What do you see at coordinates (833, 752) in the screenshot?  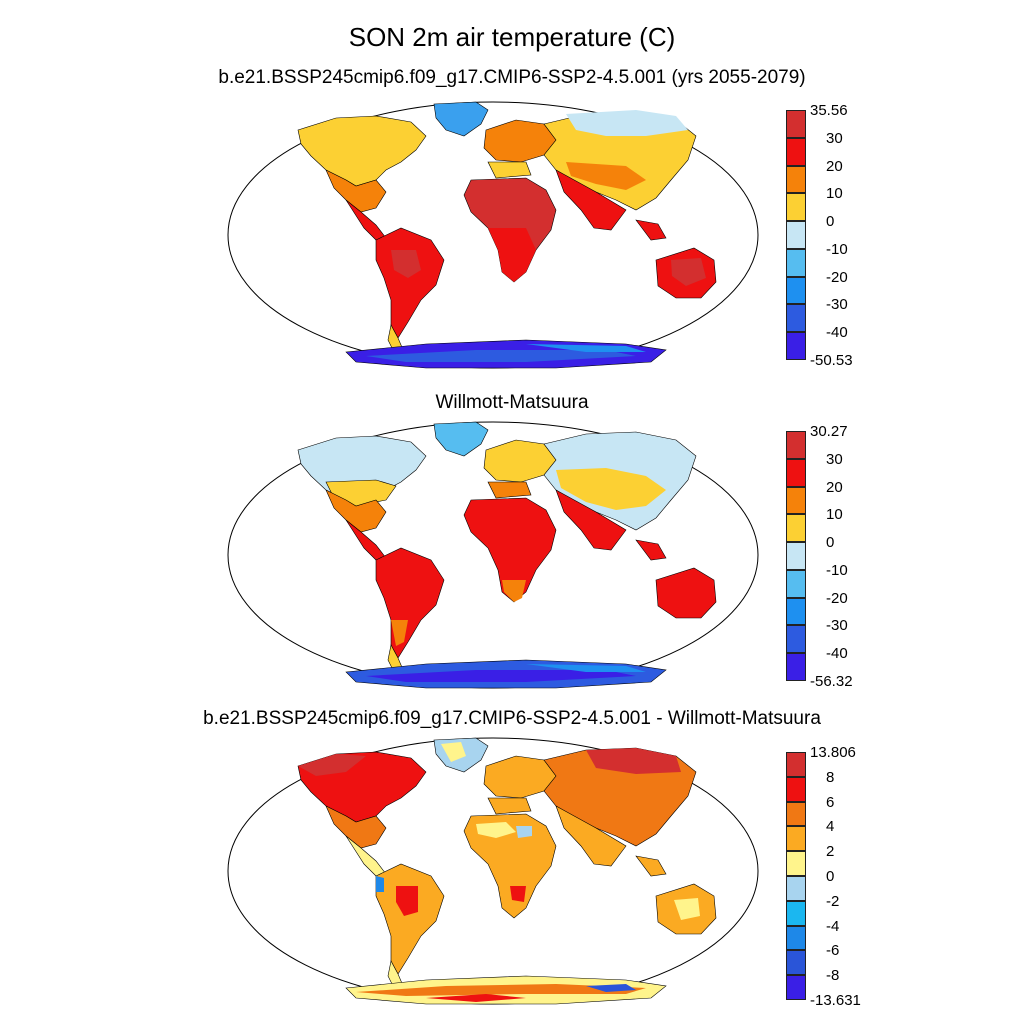 I see `colorbar-tick-label: 13.806` at bounding box center [833, 752].